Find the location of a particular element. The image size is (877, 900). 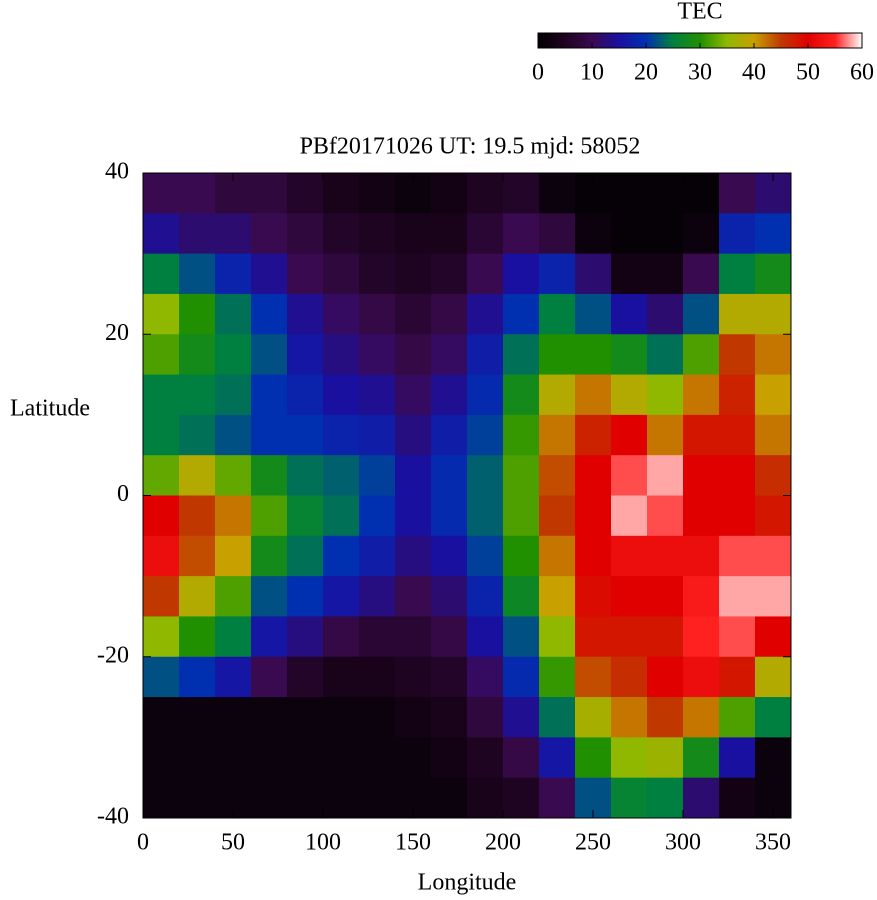

x-tick-label: 150 is located at coordinates (413, 843).